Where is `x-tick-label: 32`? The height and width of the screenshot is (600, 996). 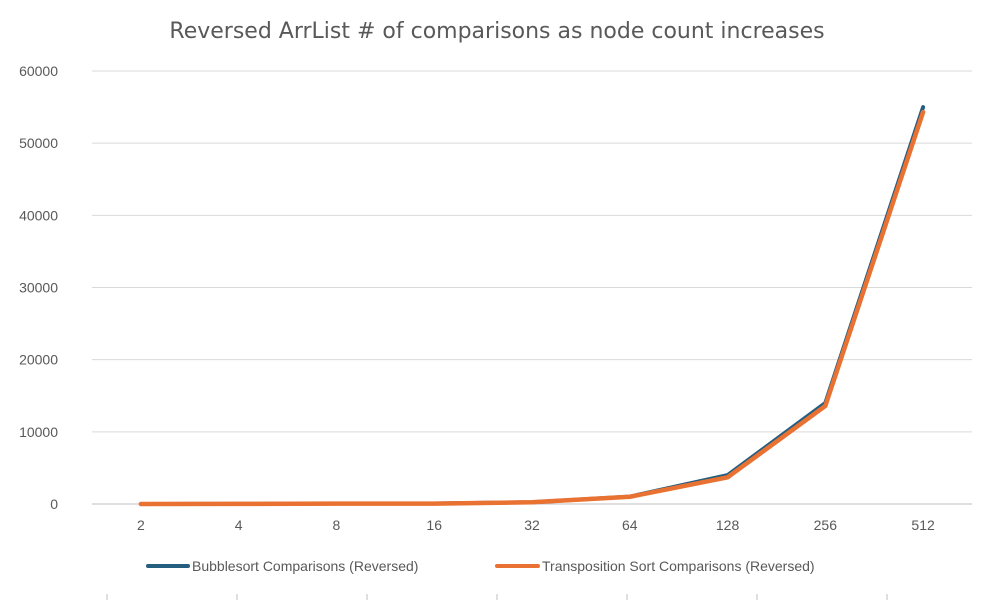 x-tick-label: 32 is located at coordinates (532, 525).